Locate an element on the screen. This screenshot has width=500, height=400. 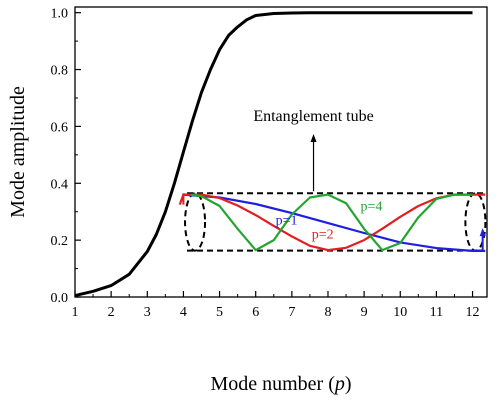
y-tick-label: 0.2 is located at coordinates (60, 241).